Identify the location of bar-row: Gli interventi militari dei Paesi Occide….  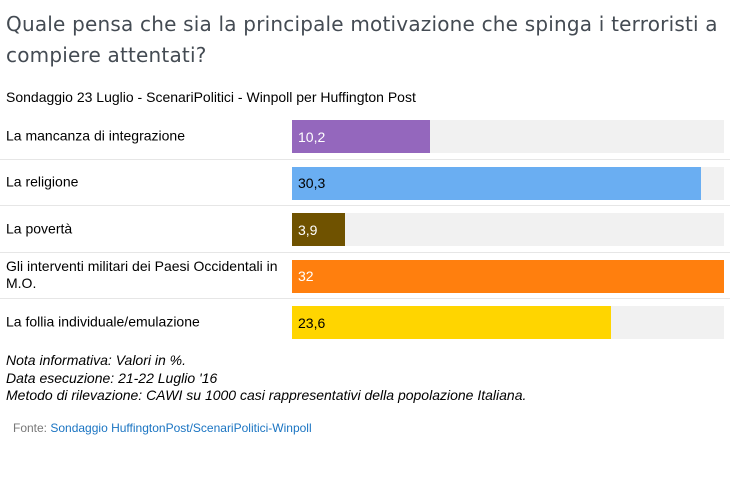
(365, 276).